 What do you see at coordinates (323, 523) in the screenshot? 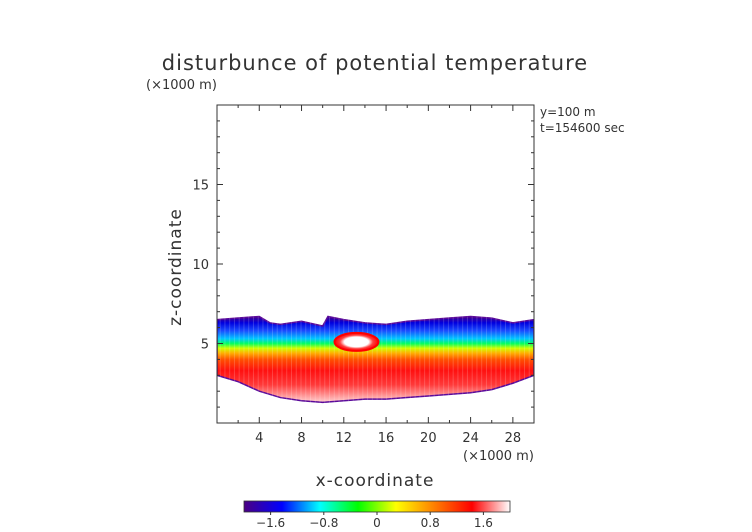
I see `colorbar-tick-label: −0.8` at bounding box center [323, 523].